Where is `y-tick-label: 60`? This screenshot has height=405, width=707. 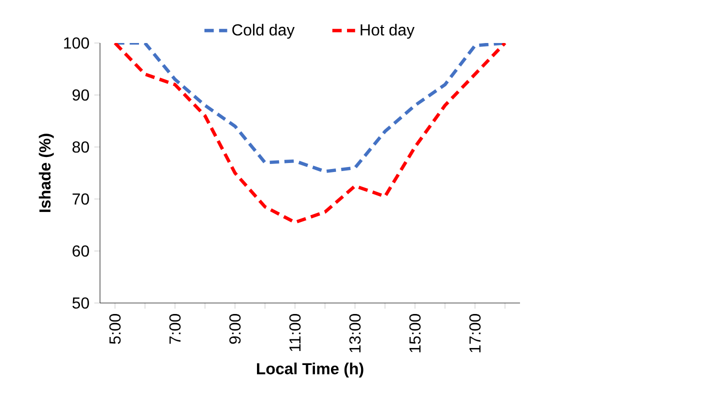 y-tick-label: 60 is located at coordinates (80, 251).